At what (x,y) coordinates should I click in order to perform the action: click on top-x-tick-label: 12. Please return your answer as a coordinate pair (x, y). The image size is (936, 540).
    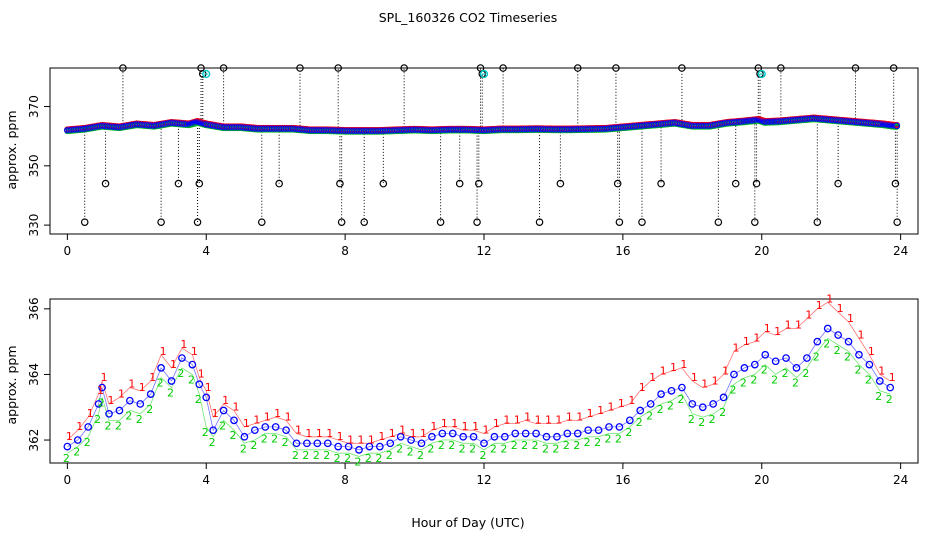
    Looking at the image, I should click on (483, 251).